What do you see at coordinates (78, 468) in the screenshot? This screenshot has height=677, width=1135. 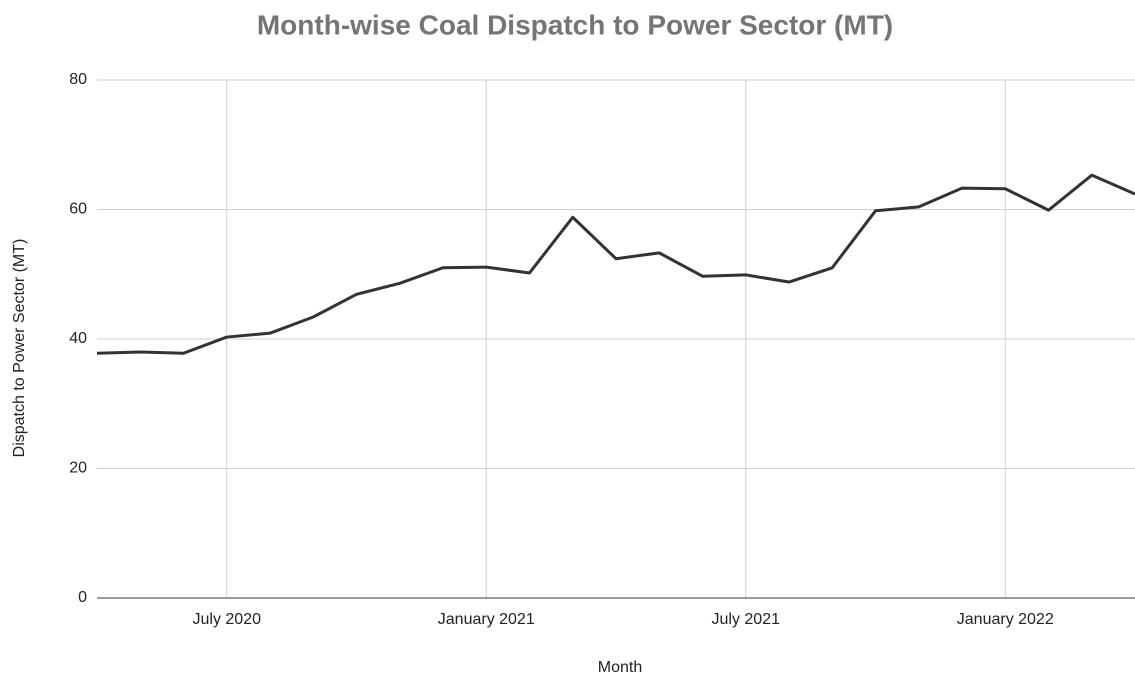 I see `y-tick-label: 20` at bounding box center [78, 468].